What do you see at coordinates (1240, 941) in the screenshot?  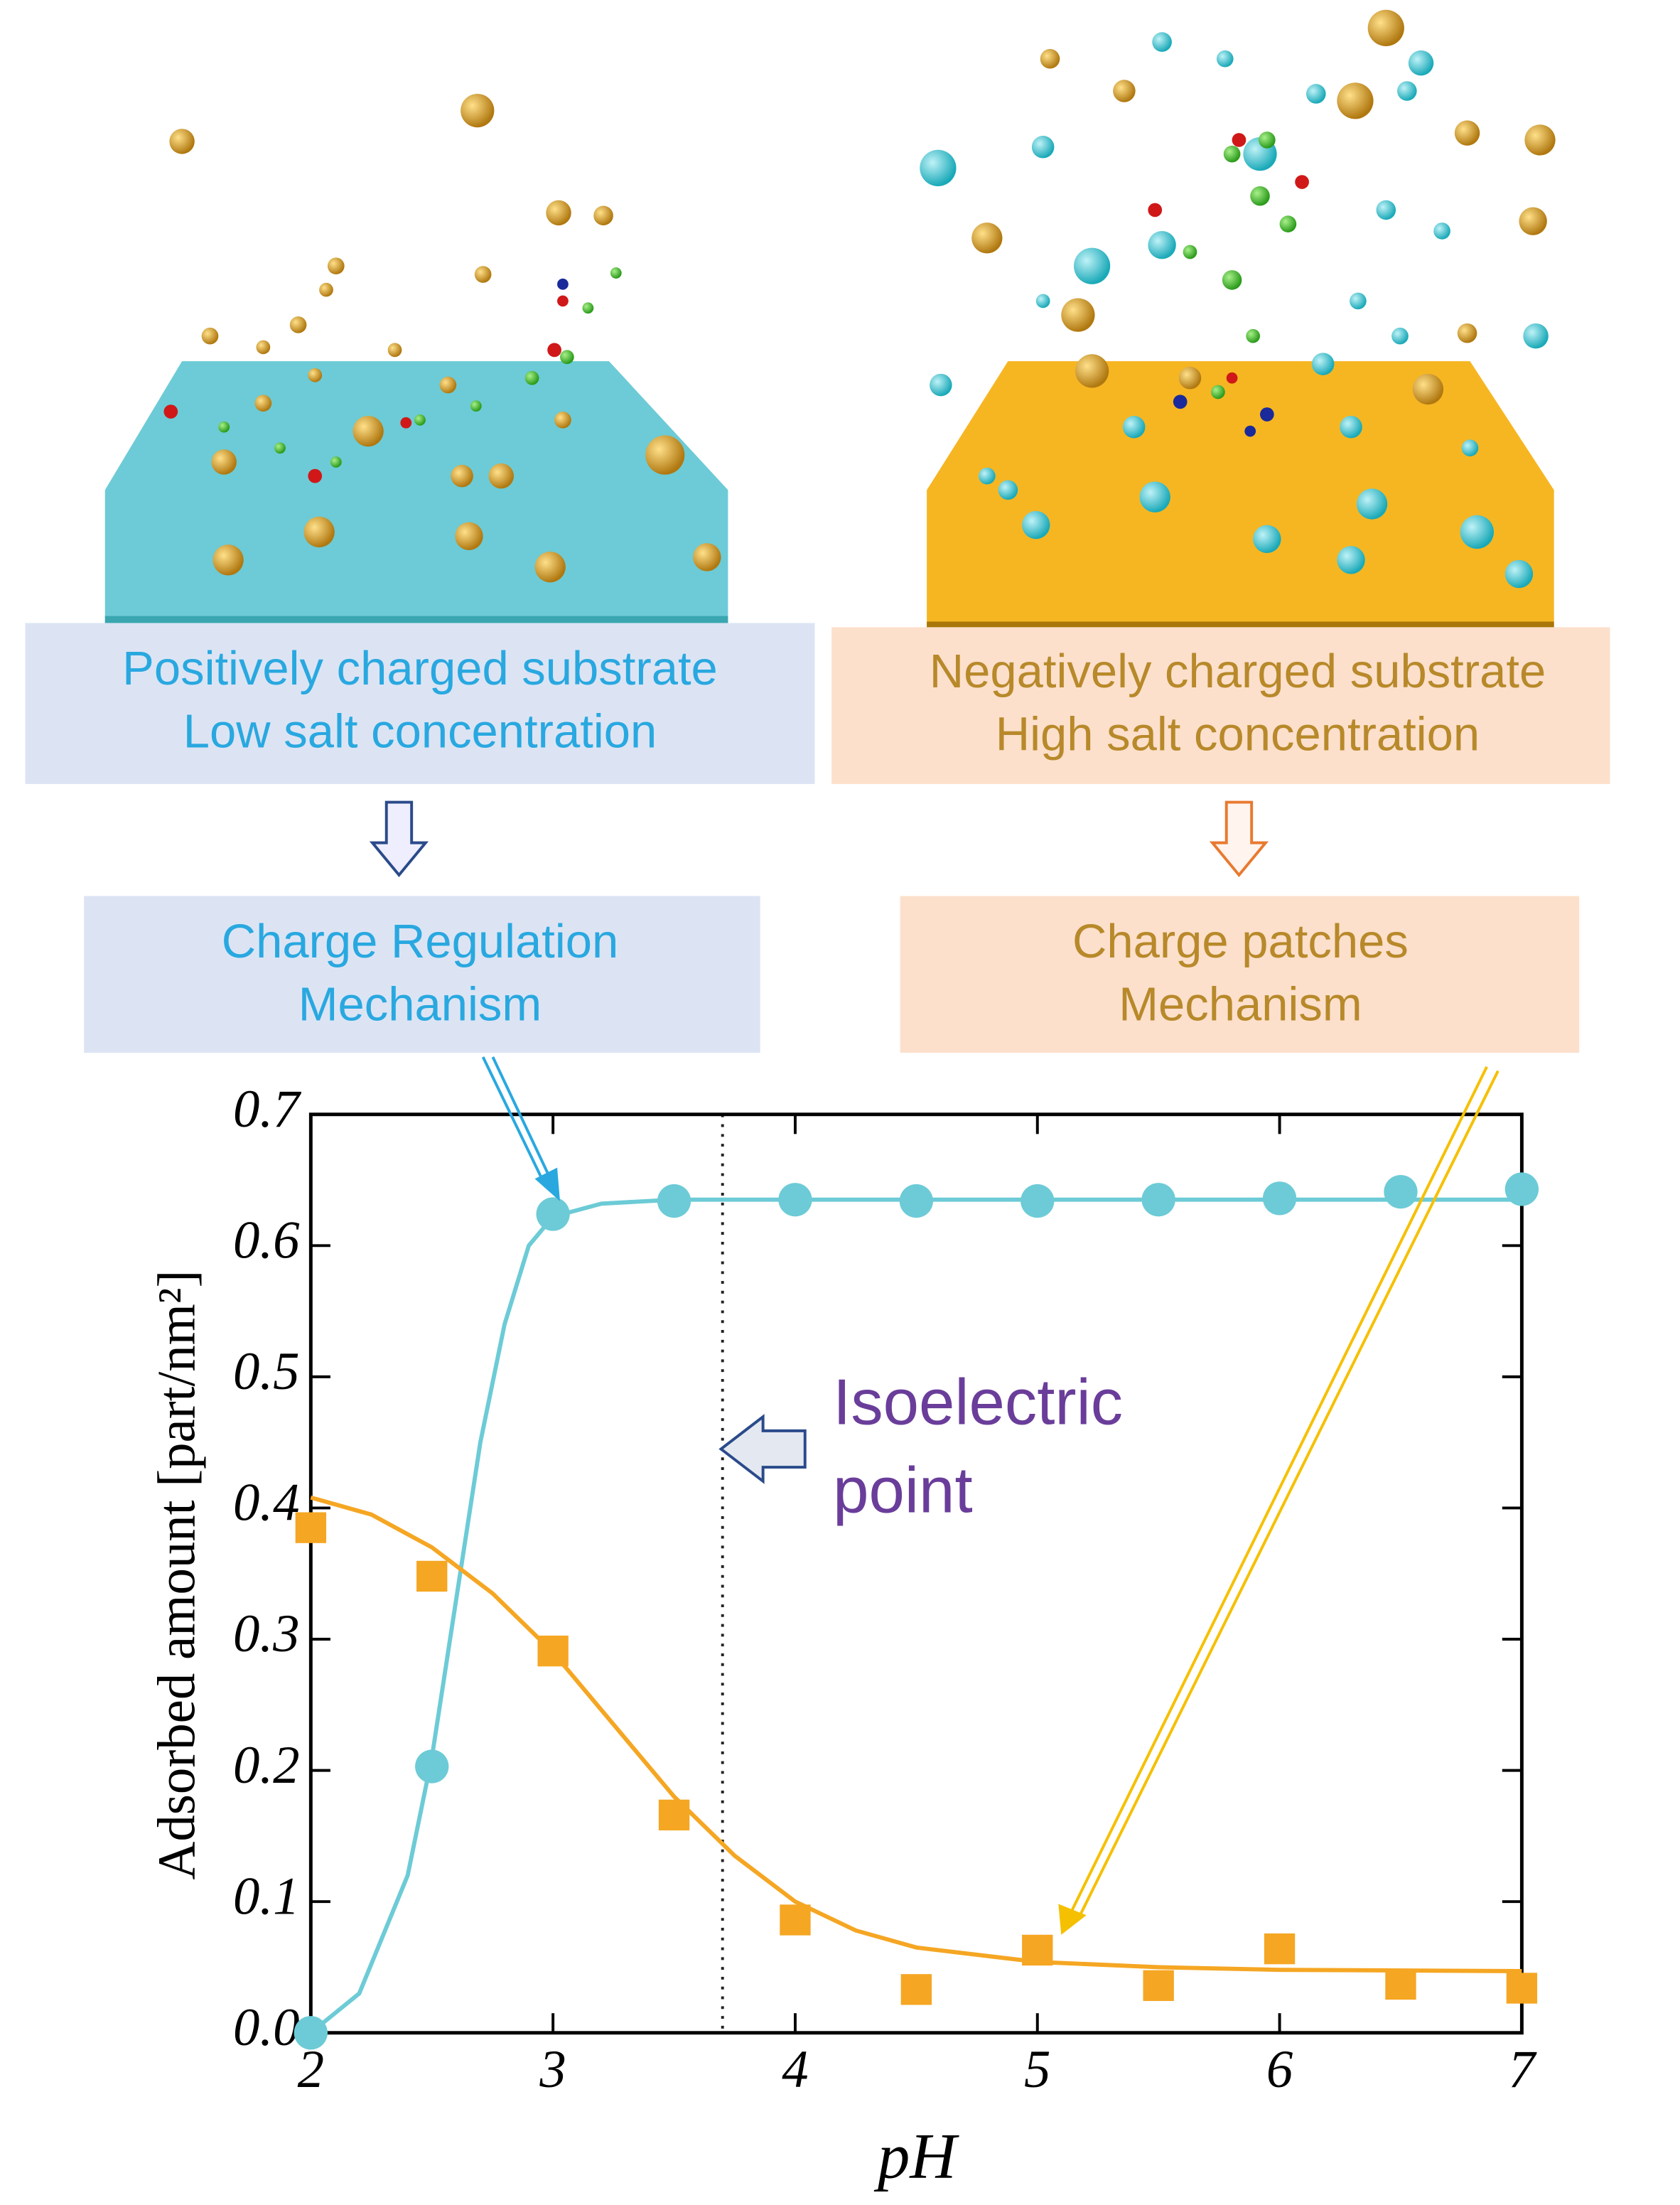 I see `box-text: Charge patches` at bounding box center [1240, 941].